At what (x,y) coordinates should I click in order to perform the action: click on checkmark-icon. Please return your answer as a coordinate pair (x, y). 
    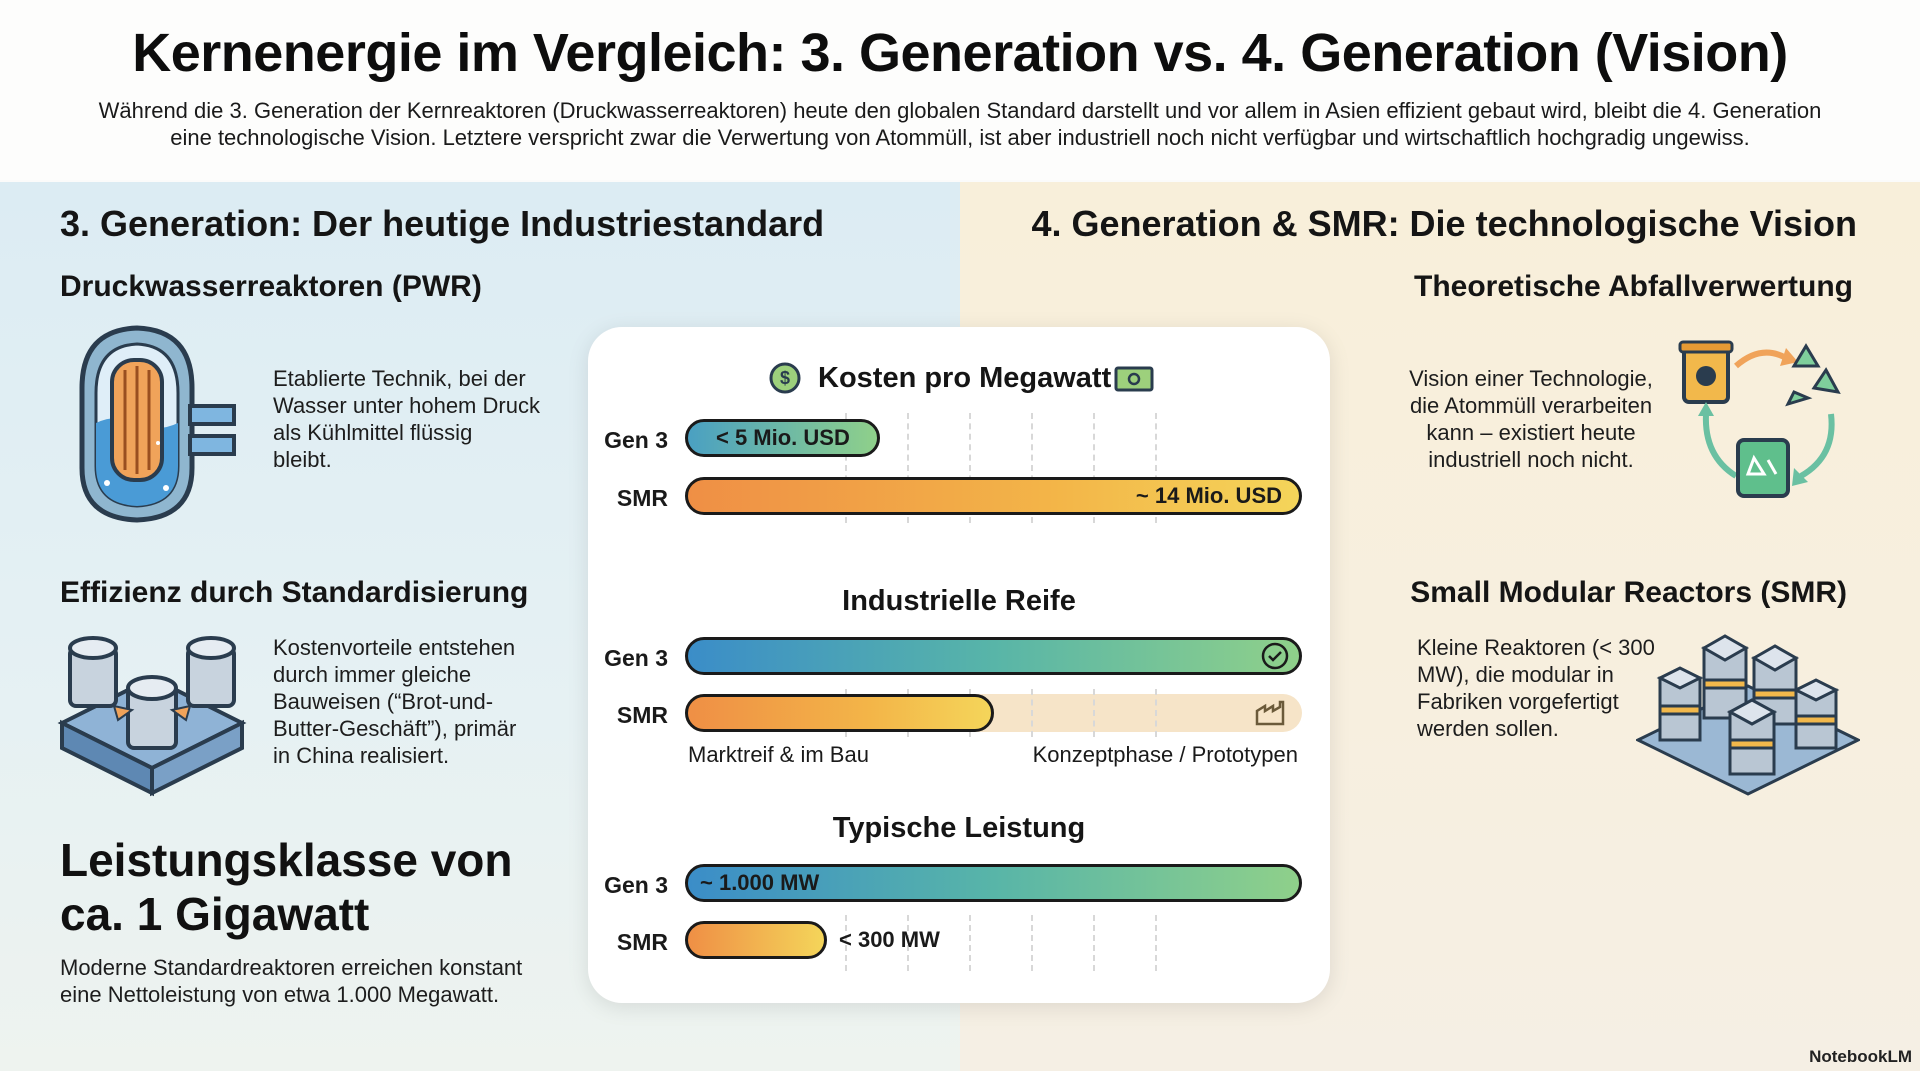
    Looking at the image, I should click on (1275, 656).